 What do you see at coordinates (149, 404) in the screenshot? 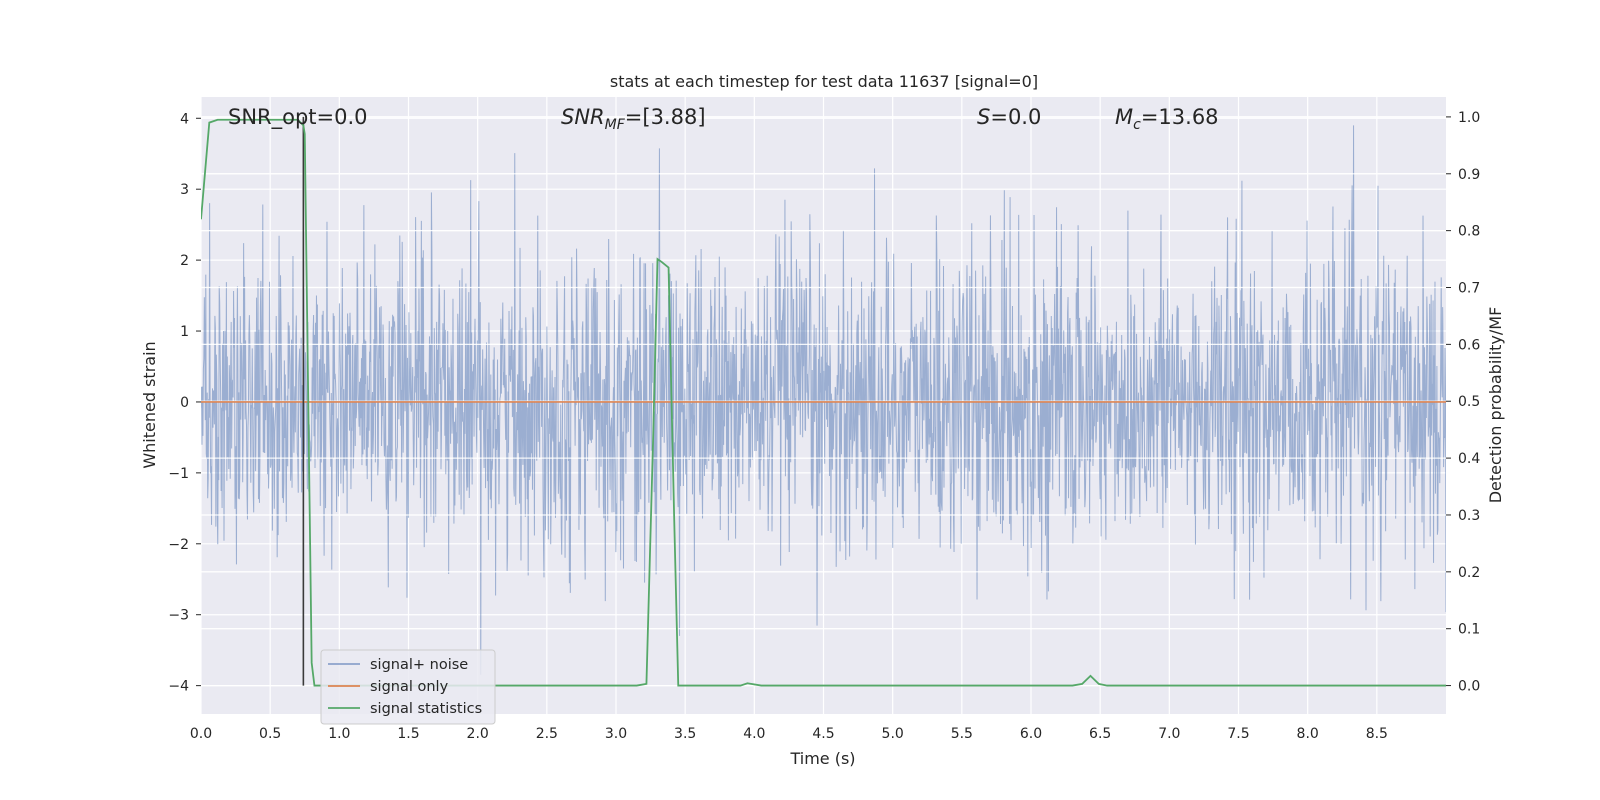
I see `y-left-axis-label: Whitened strain` at bounding box center [149, 404].